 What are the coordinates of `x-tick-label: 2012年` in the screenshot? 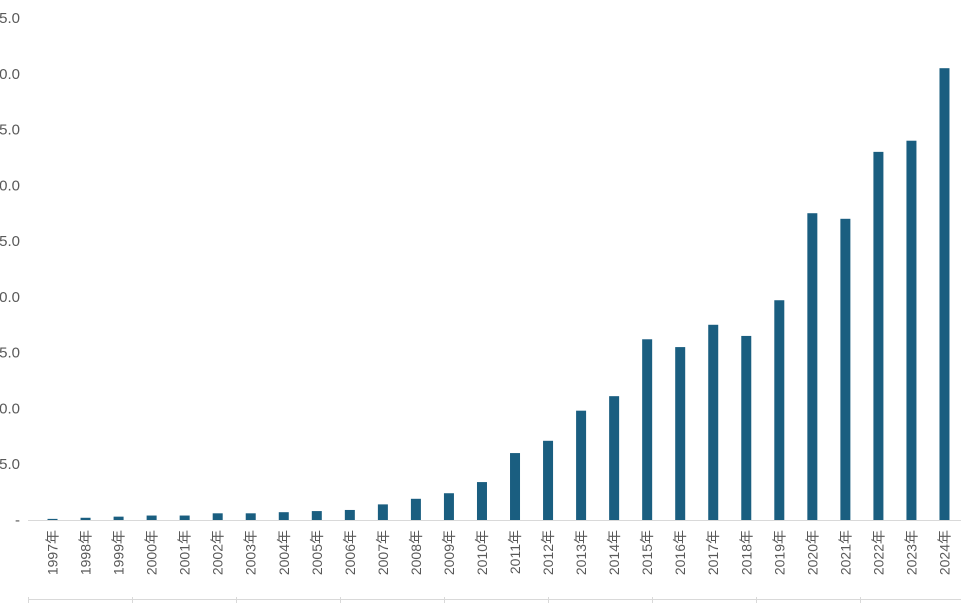 It's located at (548, 552).